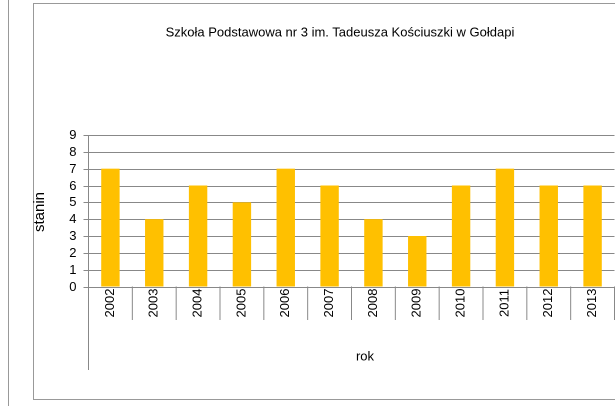  What do you see at coordinates (109, 303) in the screenshot?
I see `x-tick-label: 2002` at bounding box center [109, 303].